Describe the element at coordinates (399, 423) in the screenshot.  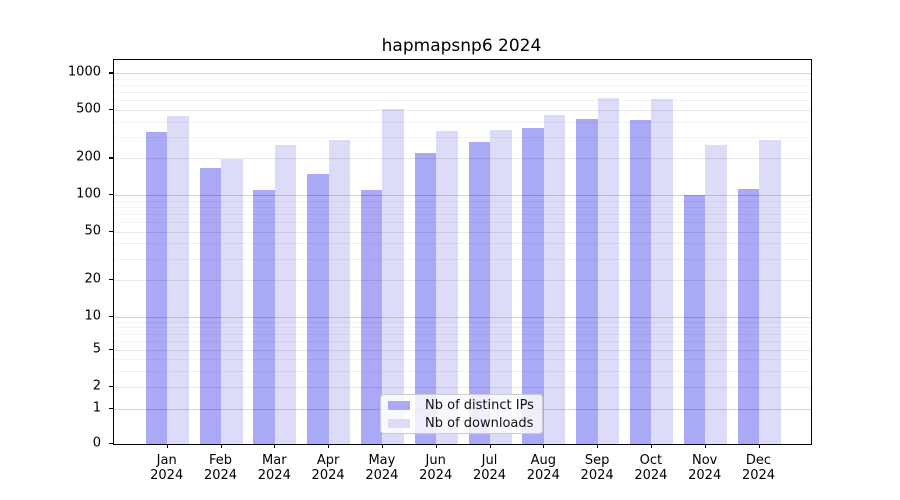
I see `legend-swatch-downloads` at that location.